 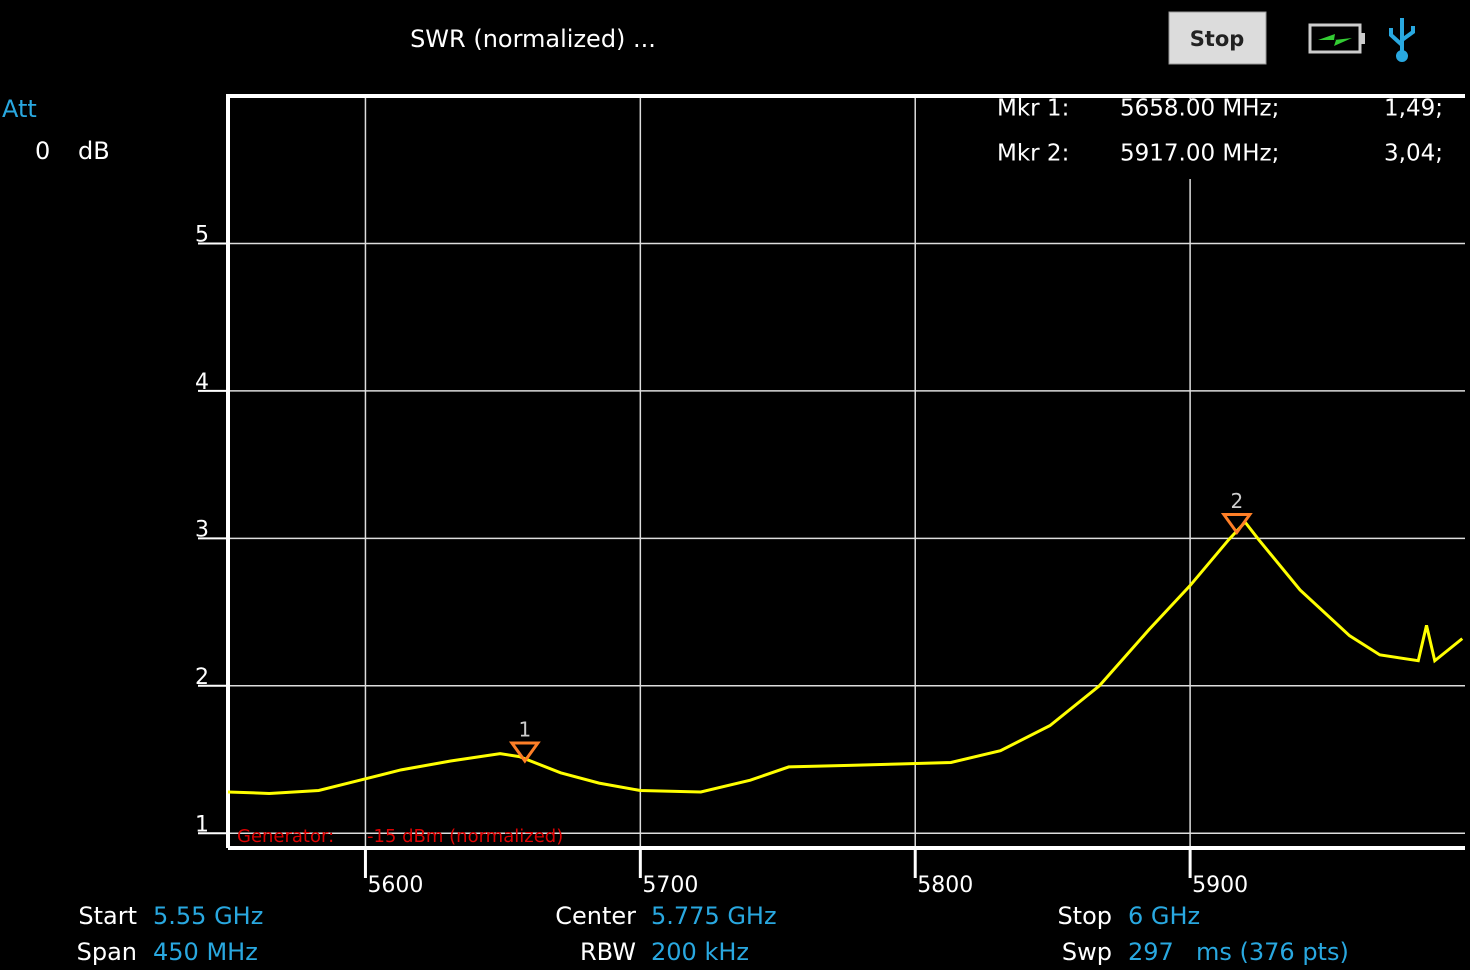 I want to click on marker-x: 5917.00 MHz;, so click(x=1199, y=154).